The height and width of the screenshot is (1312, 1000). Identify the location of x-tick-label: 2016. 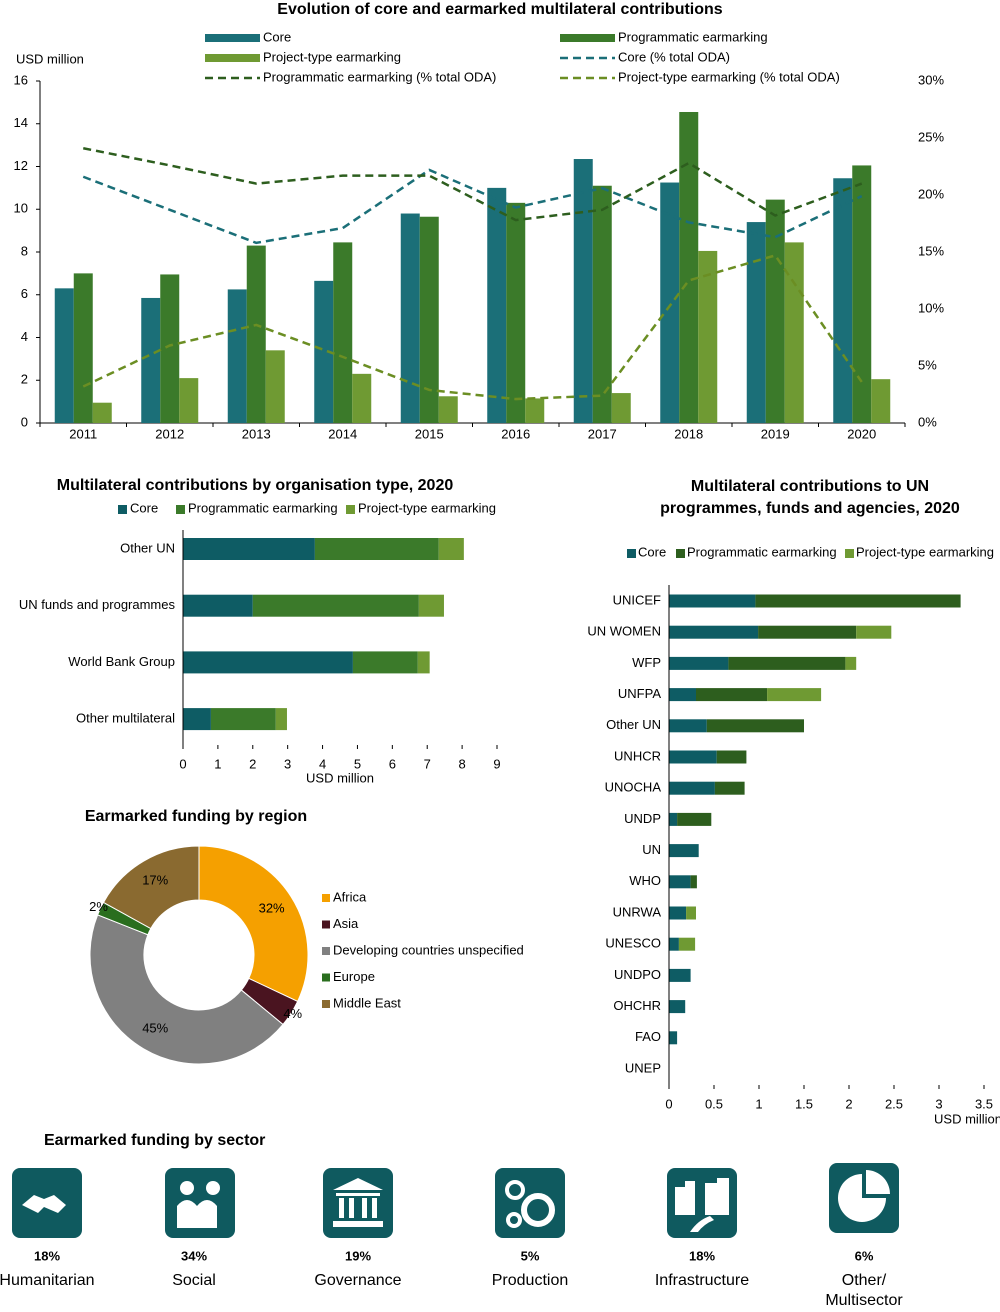
(515, 433).